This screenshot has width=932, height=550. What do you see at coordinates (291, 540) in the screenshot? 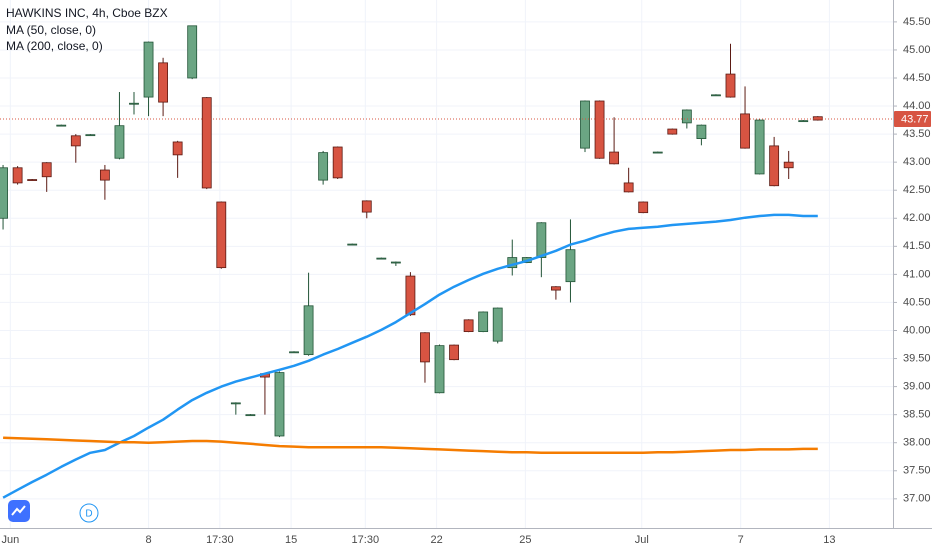
I see `x-tick-label: 15` at bounding box center [291, 540].